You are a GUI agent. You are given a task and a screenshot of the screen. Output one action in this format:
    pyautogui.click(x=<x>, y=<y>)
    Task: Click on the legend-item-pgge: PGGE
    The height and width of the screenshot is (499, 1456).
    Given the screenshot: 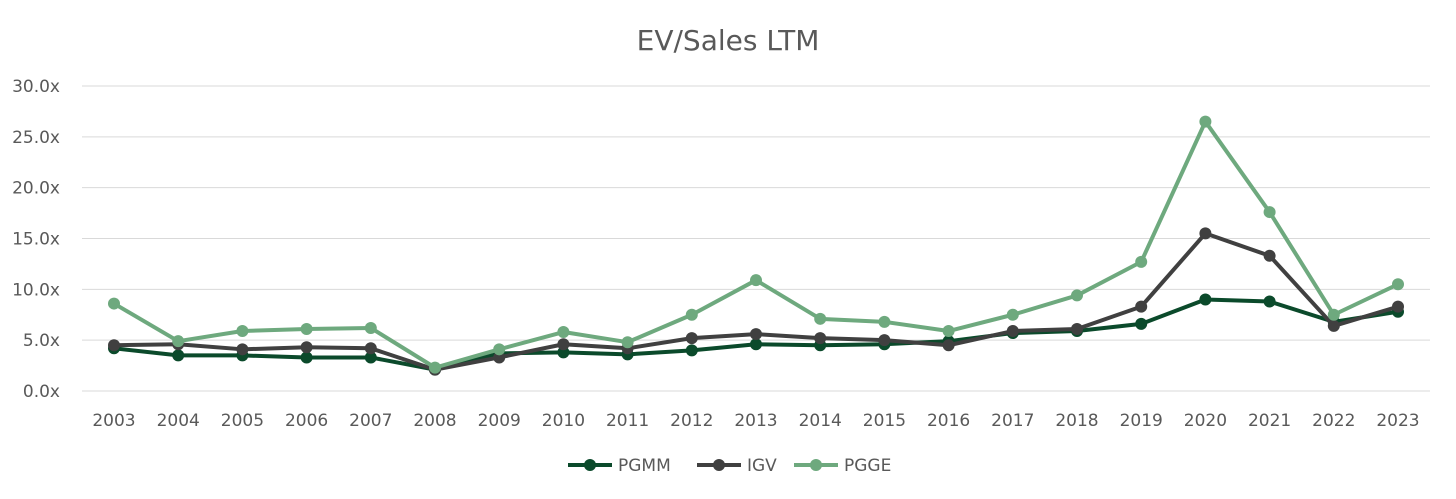 What is the action you would take?
    pyautogui.click(x=842, y=466)
    